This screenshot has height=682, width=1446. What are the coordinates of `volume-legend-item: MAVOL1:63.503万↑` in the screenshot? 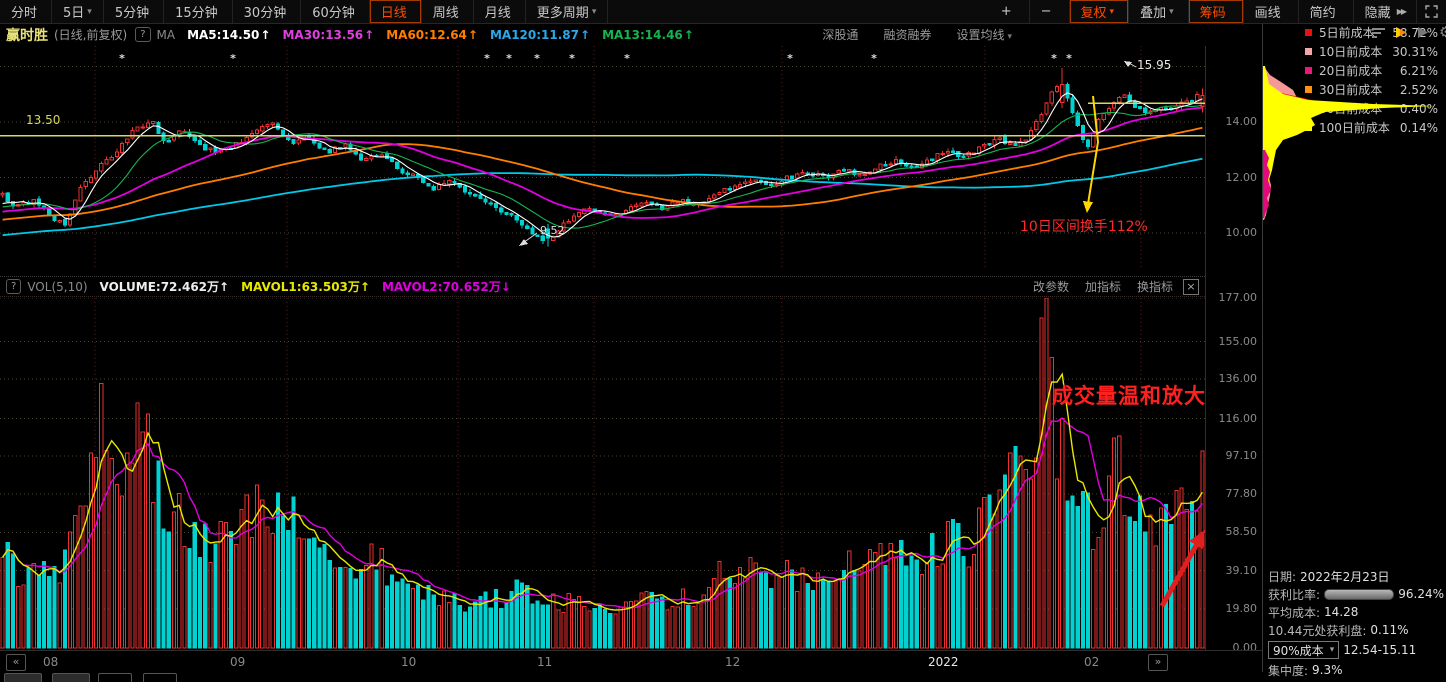 It's located at (305, 287).